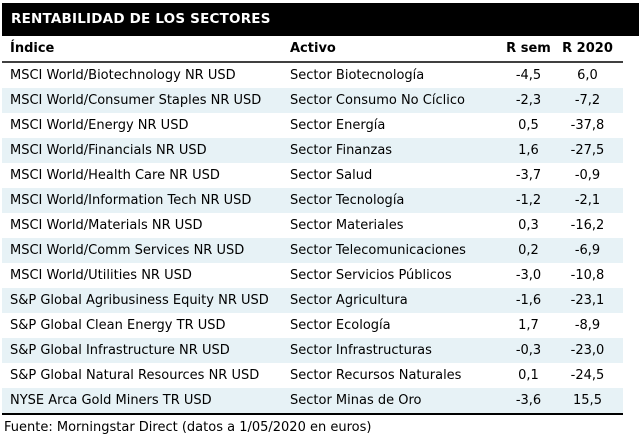 This screenshot has height=448, width=641. What do you see at coordinates (136, 100) in the screenshot?
I see `cell-indice: MSCI World/Consumer Staples NR USD` at bounding box center [136, 100].